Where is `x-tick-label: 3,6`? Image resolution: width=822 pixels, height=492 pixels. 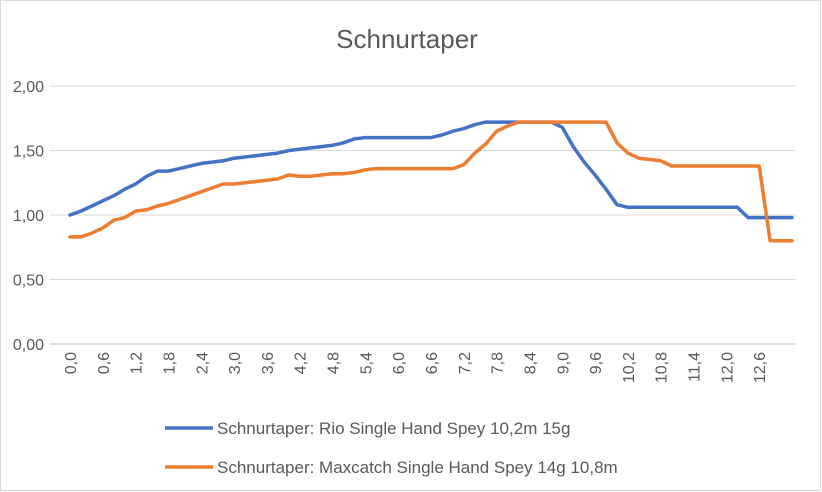
x-tick-label: 3,6 is located at coordinates (268, 363).